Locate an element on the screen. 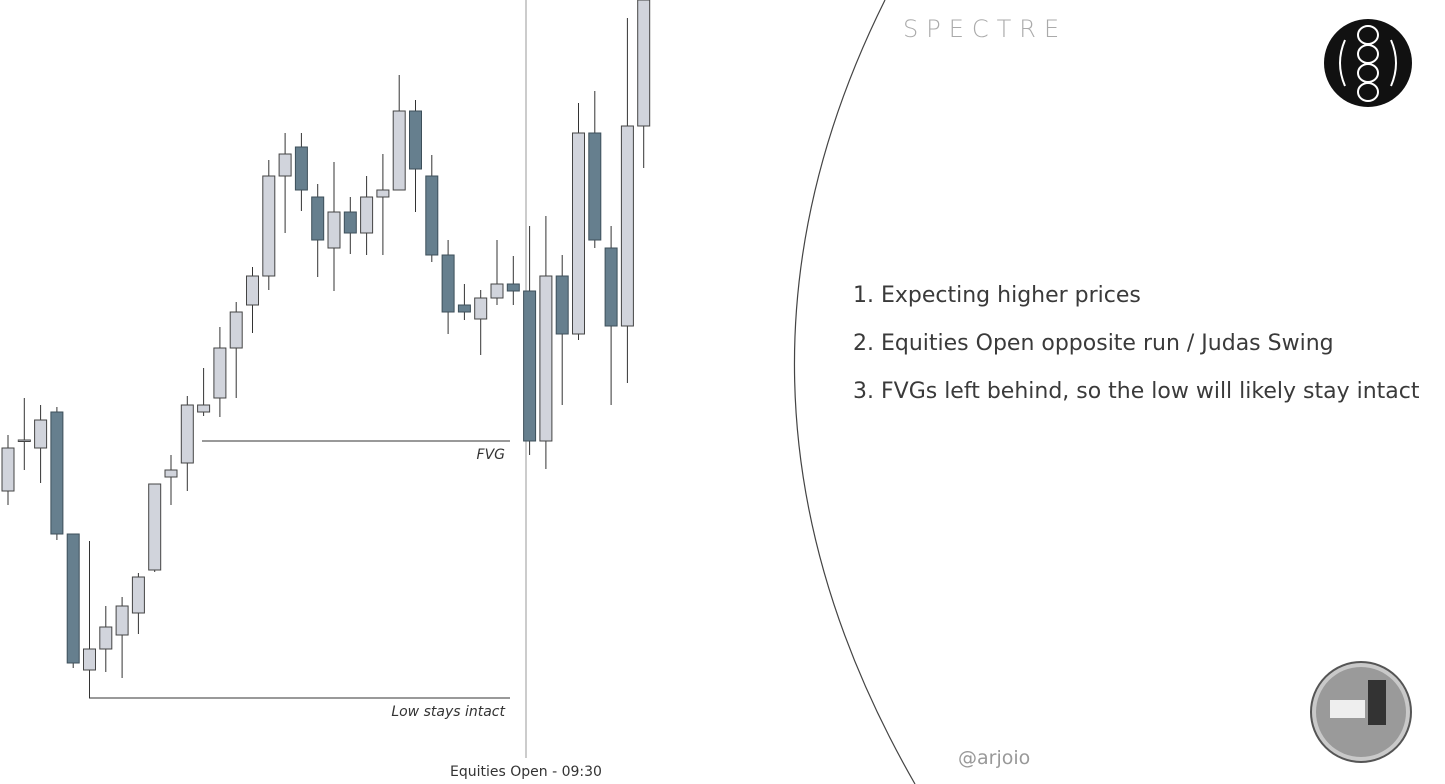 The height and width of the screenshot is (784, 1445). handle: @arjoio is located at coordinates (994, 758).